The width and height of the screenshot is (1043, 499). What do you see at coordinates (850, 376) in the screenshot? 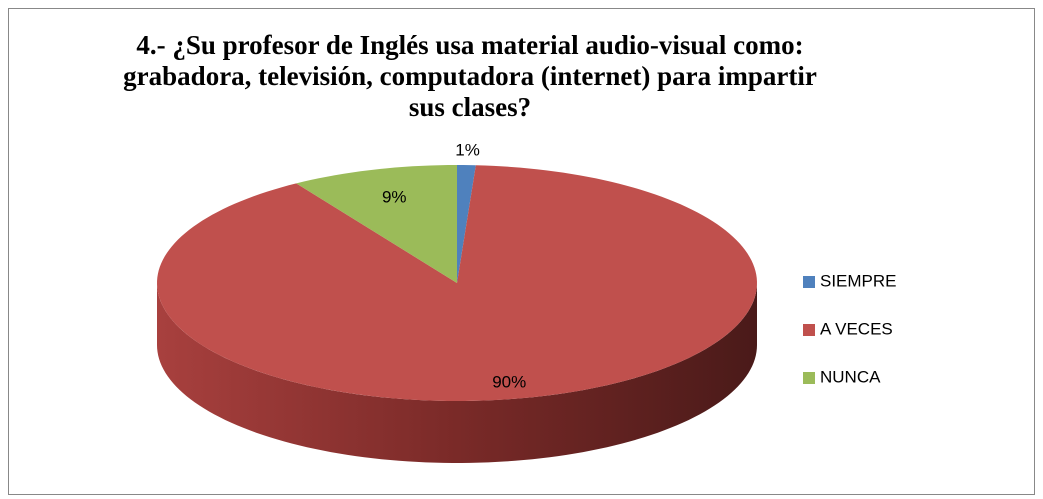
I see `legend-label: NUNCA` at bounding box center [850, 376].